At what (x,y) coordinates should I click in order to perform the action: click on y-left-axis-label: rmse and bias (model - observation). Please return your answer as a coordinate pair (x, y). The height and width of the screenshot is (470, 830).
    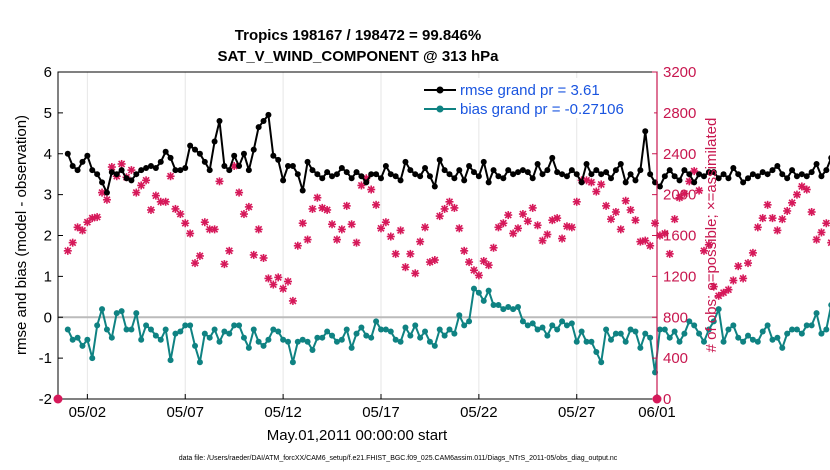
    Looking at the image, I should click on (21, 235).